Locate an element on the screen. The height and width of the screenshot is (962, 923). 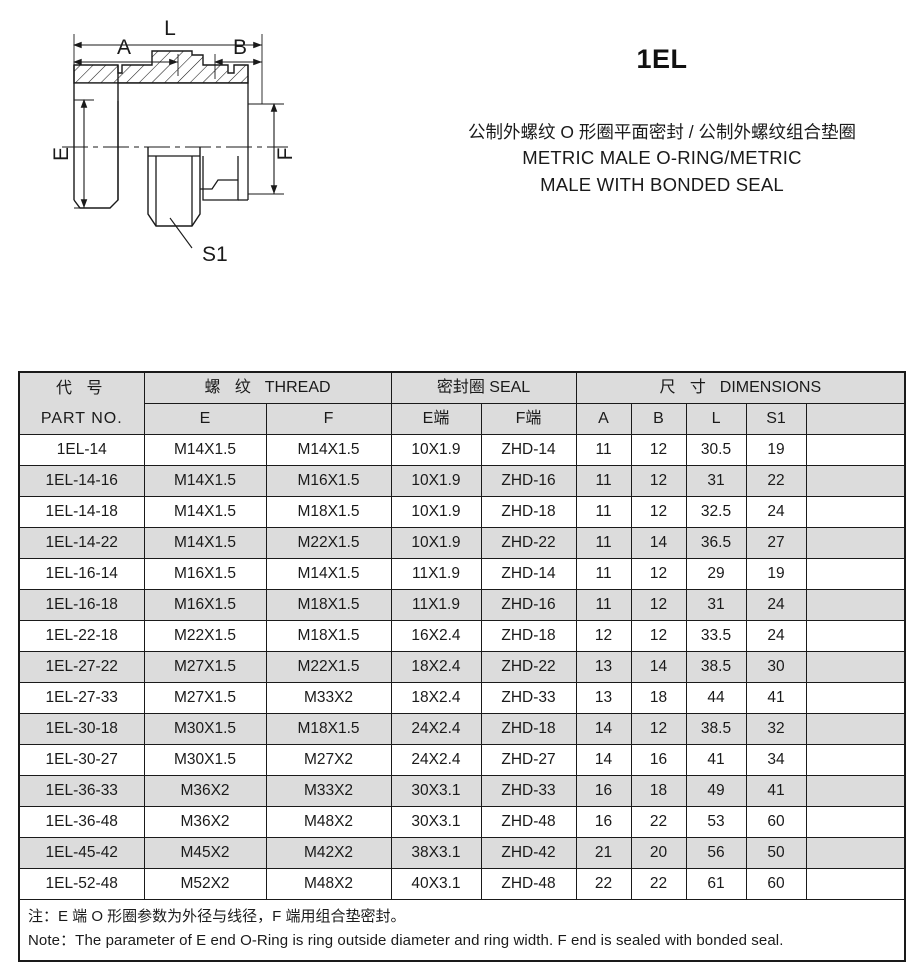
header-part-no-cn: 代 号 is located at coordinates (82, 388).